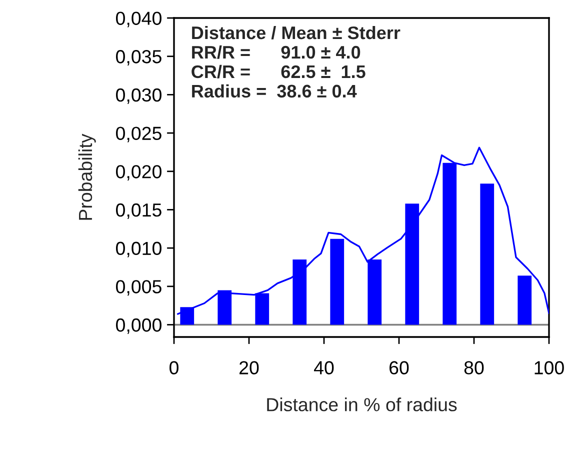 Image resolution: width=578 pixels, height=449 pixels. Describe the element at coordinates (139, 20) in the screenshot. I see `y-tick-label: 0,040` at that location.